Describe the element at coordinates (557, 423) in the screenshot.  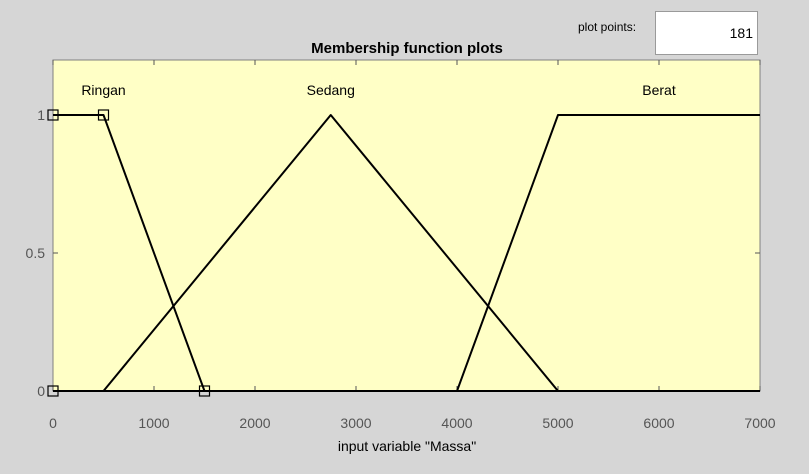
I see `x-tick-label: 5000` at that location.